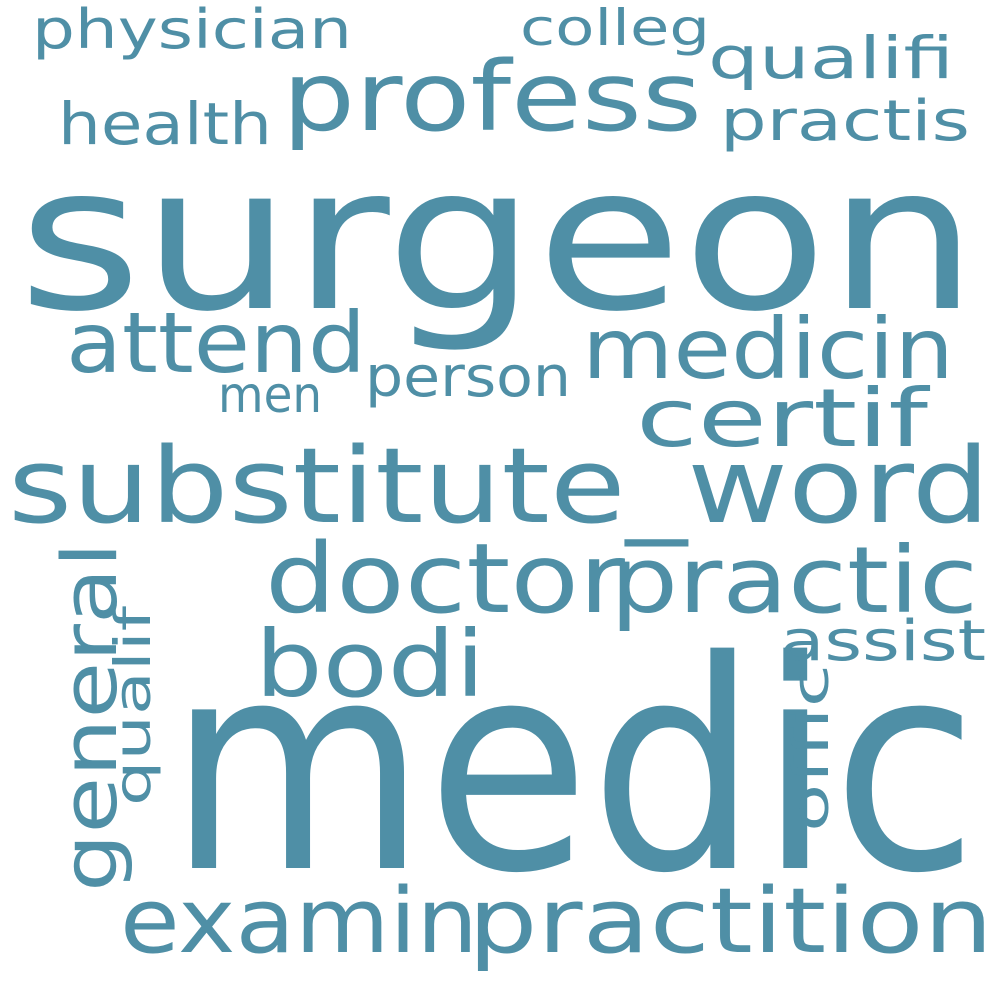 The height and width of the screenshot is (1000, 1000). What do you see at coordinates (165, 124) in the screenshot?
I see `word-health: health` at bounding box center [165, 124].